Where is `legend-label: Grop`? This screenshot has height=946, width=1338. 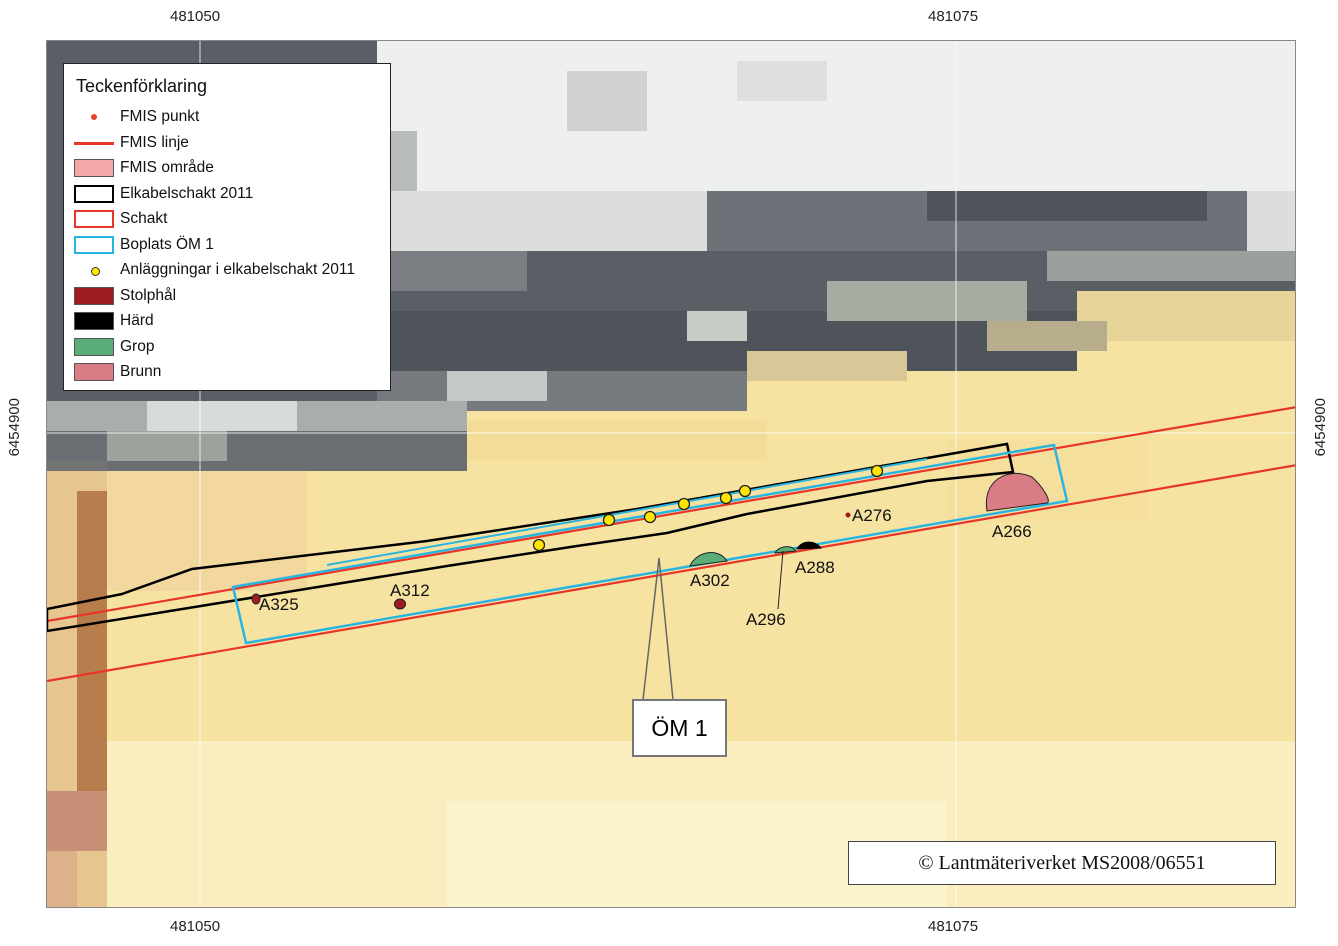
legend-label: Grop is located at coordinates (137, 346).